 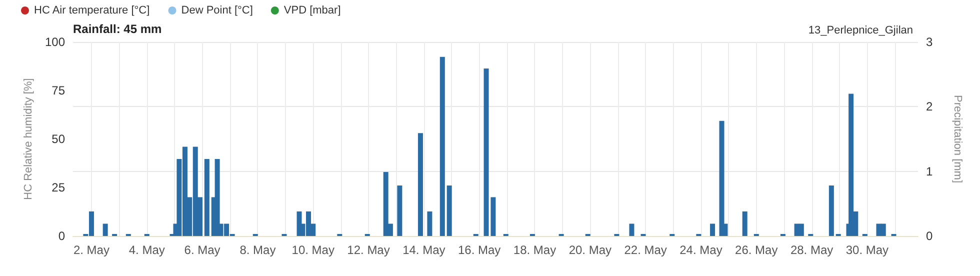 I want to click on legend-label: VPD [mbar], so click(x=312, y=10).